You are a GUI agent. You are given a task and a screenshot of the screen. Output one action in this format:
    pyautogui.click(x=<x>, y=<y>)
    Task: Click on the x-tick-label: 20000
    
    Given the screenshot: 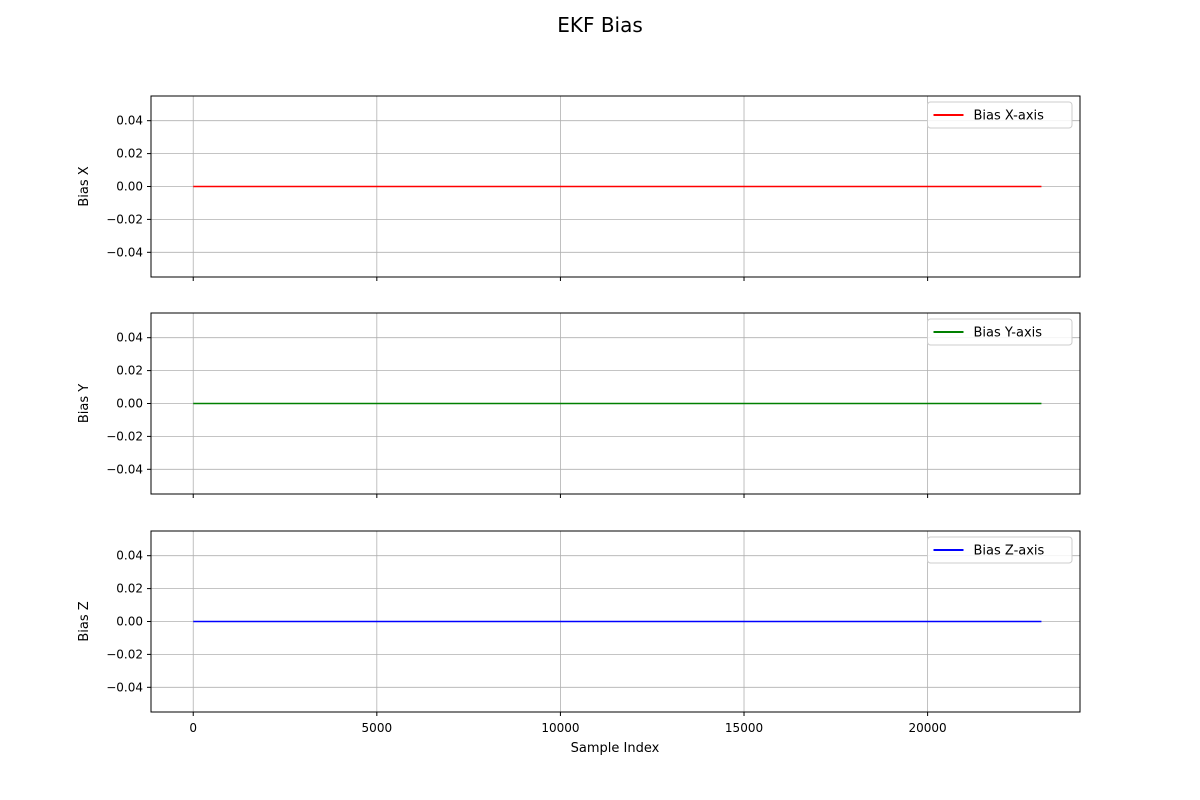 What is the action you would take?
    pyautogui.click(x=928, y=728)
    